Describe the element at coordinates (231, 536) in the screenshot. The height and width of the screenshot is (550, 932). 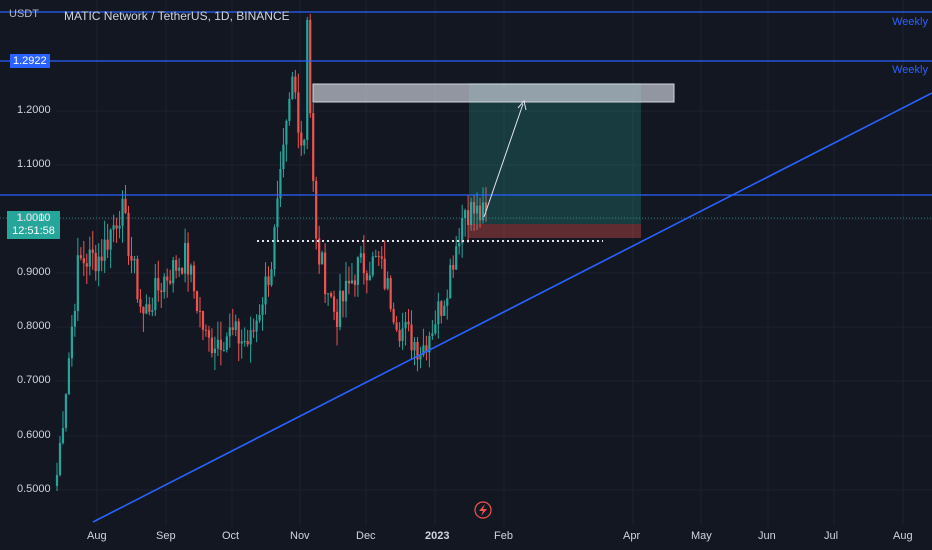
I see `time-tick-label: Oct` at that location.